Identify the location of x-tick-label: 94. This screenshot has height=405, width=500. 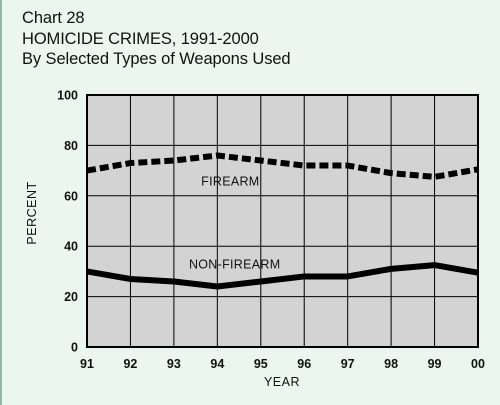
(217, 364).